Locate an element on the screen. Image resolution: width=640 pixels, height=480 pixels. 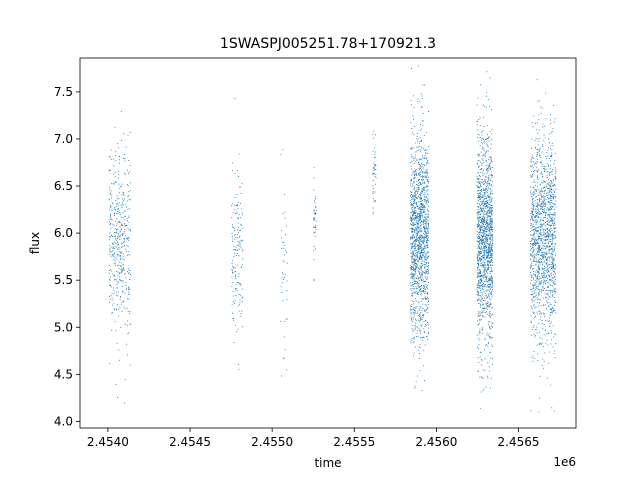
x-tick-label: 2.4555 is located at coordinates (354, 442).